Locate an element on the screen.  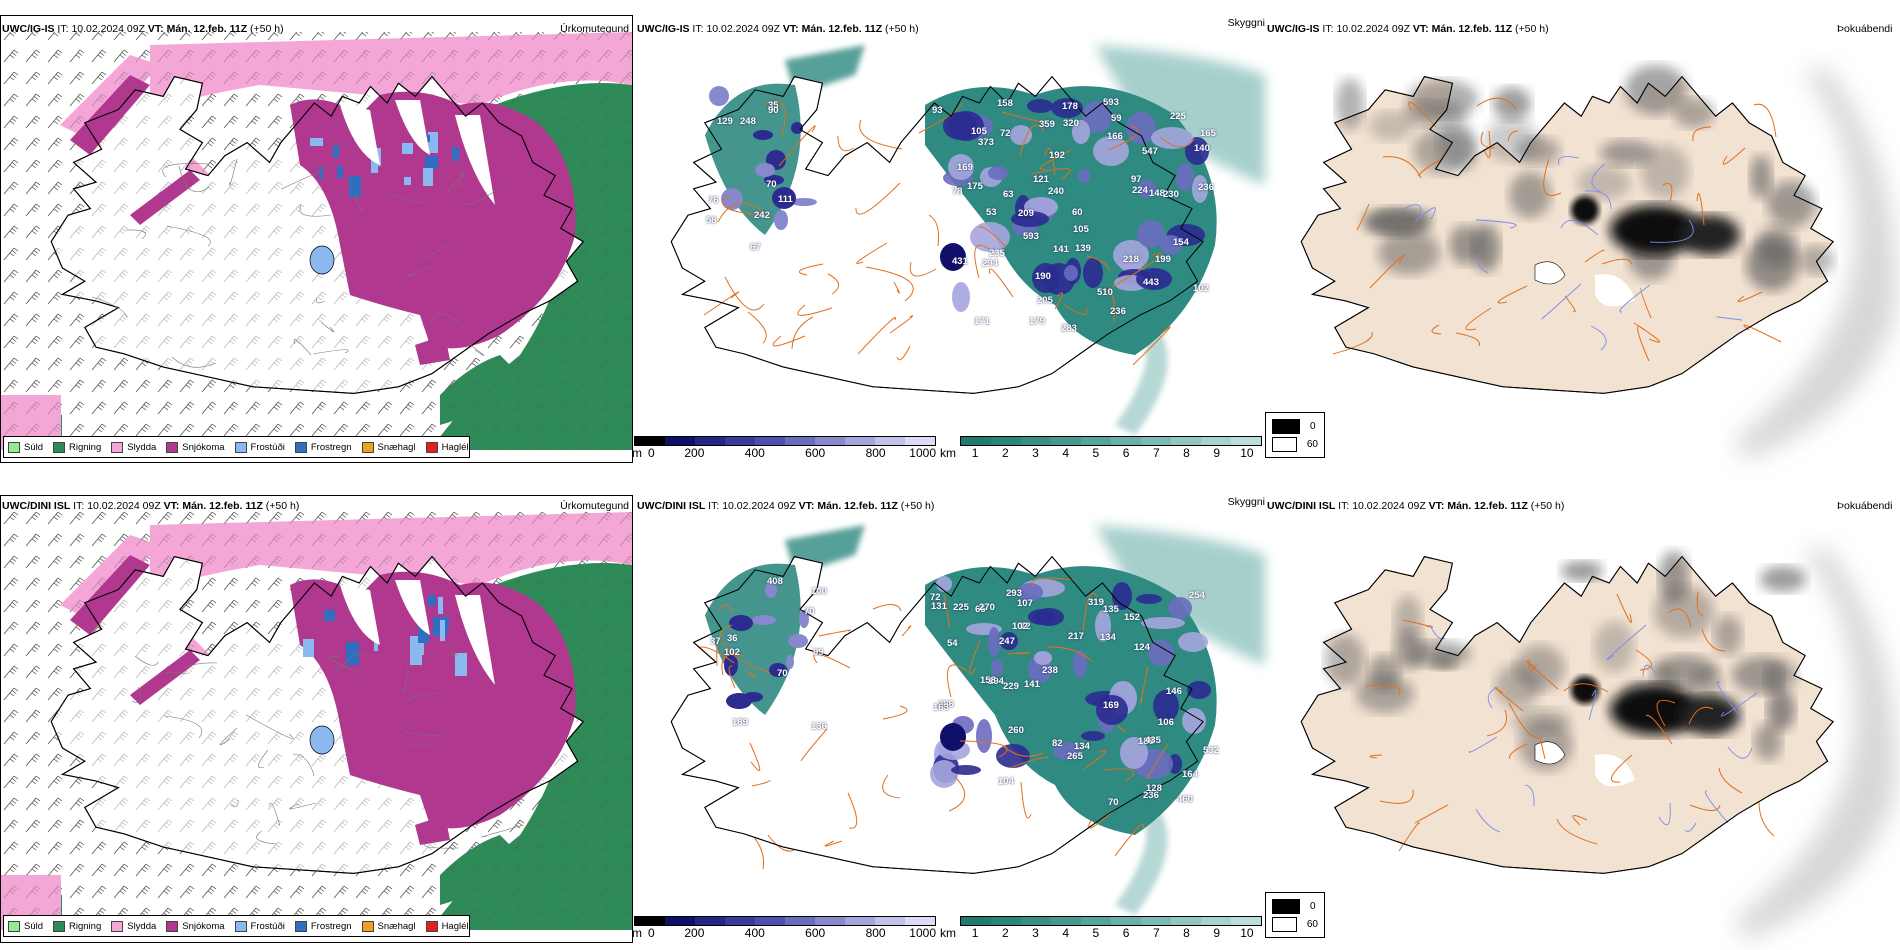
ceiling-value-label: 260 is located at coordinates (1016, 730).